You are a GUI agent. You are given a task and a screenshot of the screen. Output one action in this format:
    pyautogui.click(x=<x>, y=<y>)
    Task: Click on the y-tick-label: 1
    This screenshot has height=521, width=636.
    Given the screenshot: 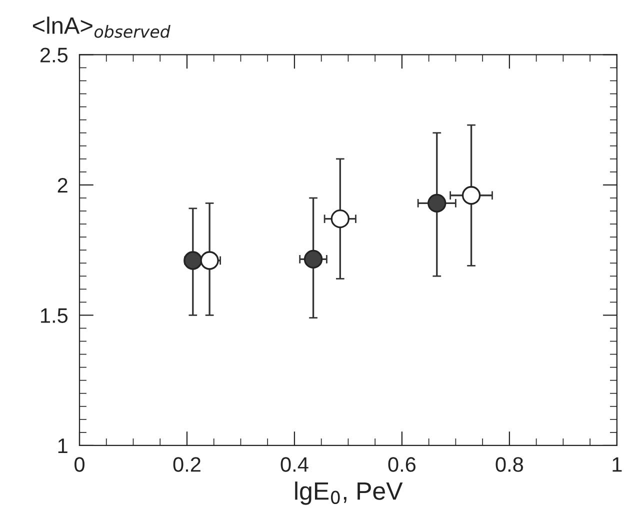 What is the action you would take?
    pyautogui.click(x=63, y=446)
    